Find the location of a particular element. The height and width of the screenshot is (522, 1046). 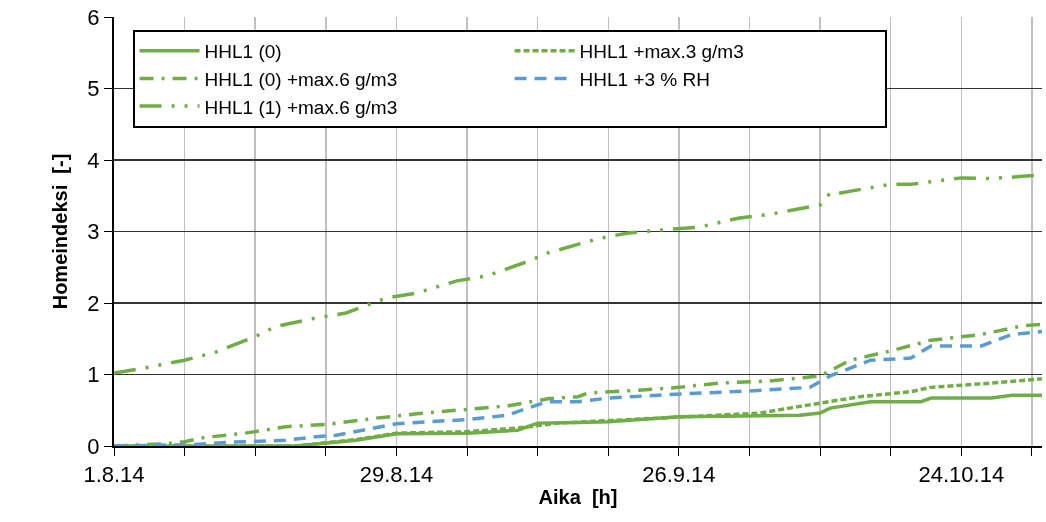

y-tick-label: 3 is located at coordinates (93, 232).